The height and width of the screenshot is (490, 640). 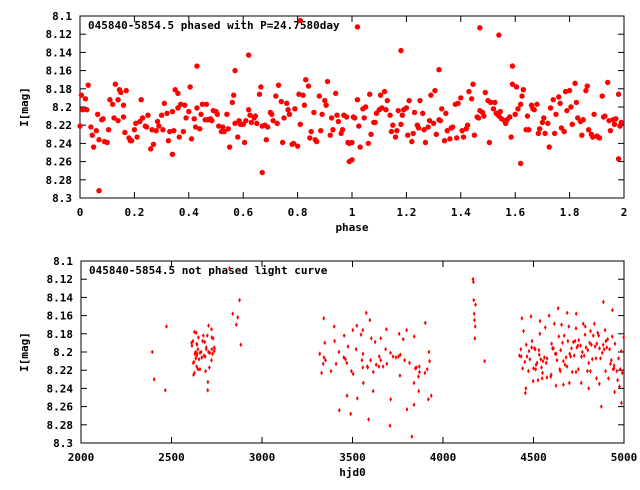 What do you see at coordinates (80, 212) in the screenshot?
I see `phased-xtick-label: 0` at bounding box center [80, 212].